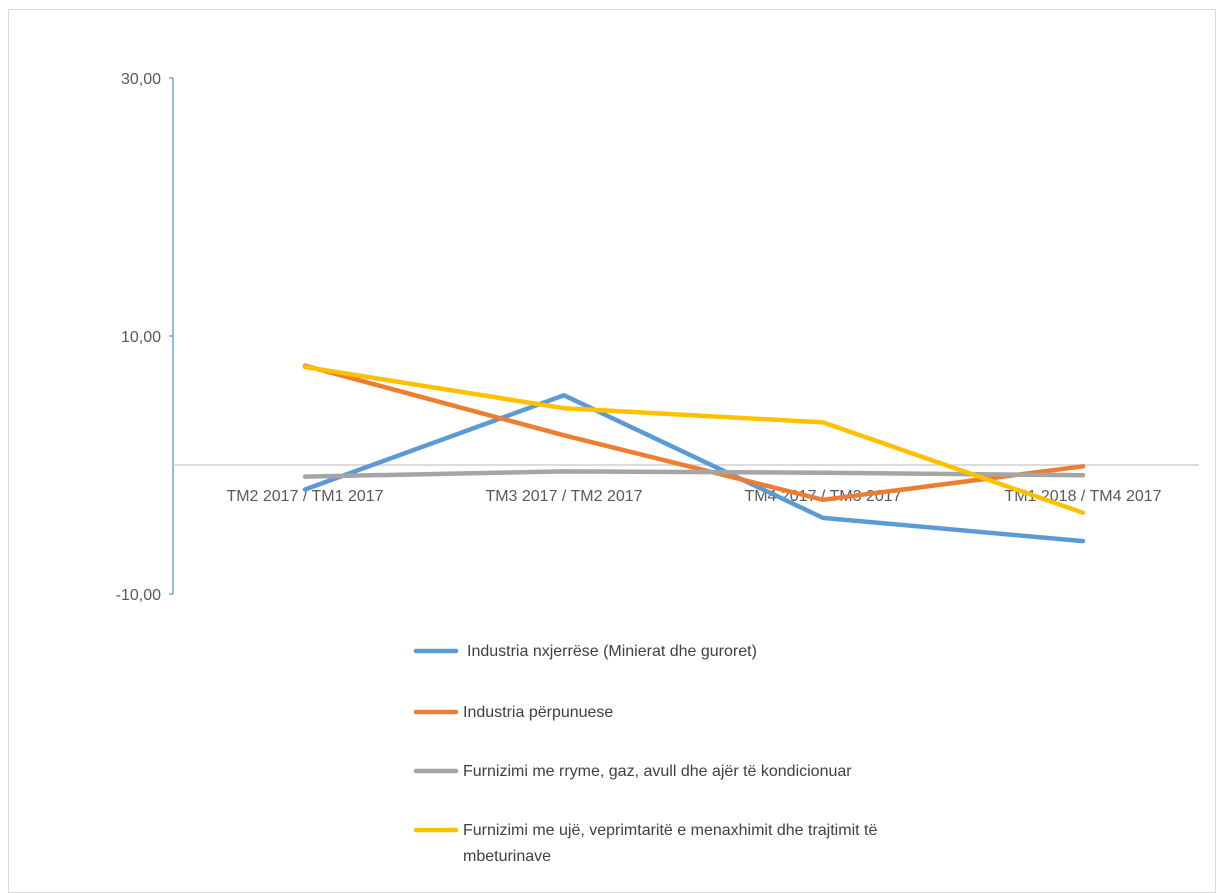  Describe the element at coordinates (694, 433) in the screenshot. I see `series-line-manufacturing` at that location.